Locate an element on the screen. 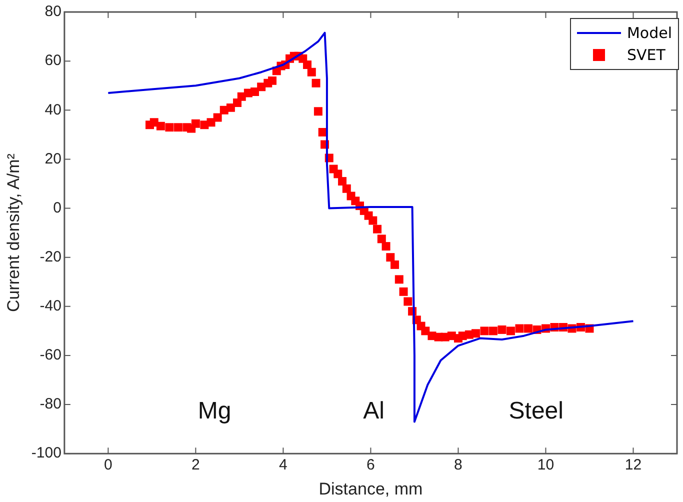 Image resolution: width=683 pixels, height=502 pixels. y-tick-label: 0 is located at coordinates (57, 207).